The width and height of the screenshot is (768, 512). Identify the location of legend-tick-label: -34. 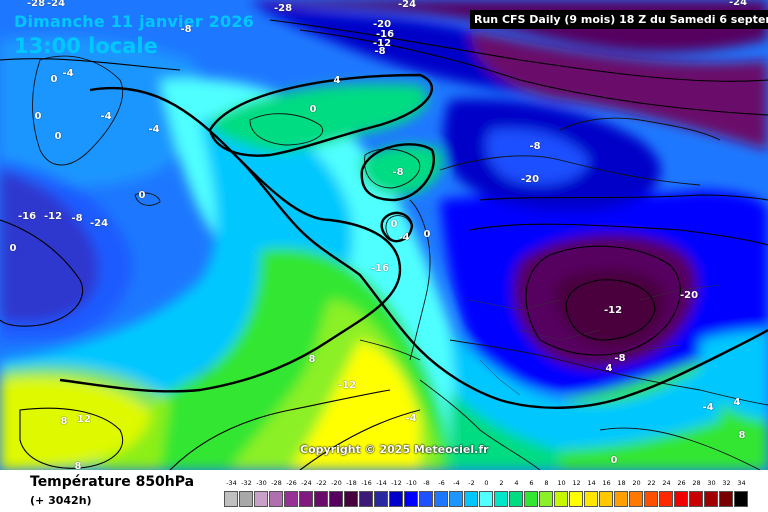
(231, 483).